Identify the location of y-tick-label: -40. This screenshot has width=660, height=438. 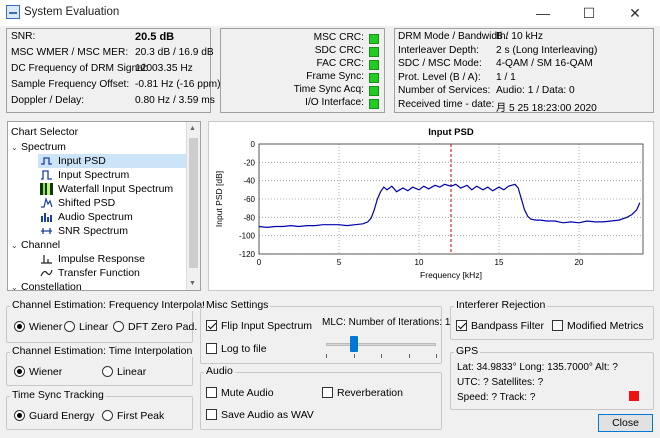
(249, 181).